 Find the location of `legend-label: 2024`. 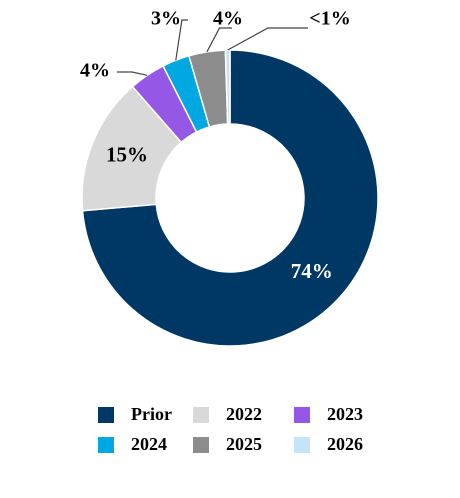

legend-label: 2024 is located at coordinates (149, 444).